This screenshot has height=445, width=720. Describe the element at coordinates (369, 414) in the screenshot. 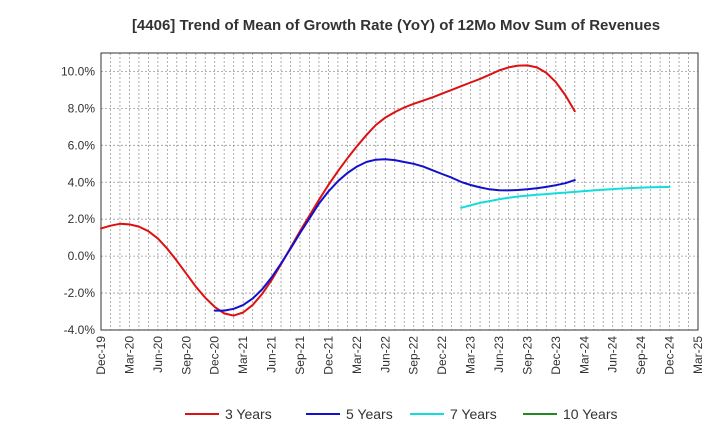

I see `legend-label: 5 Years` at that location.